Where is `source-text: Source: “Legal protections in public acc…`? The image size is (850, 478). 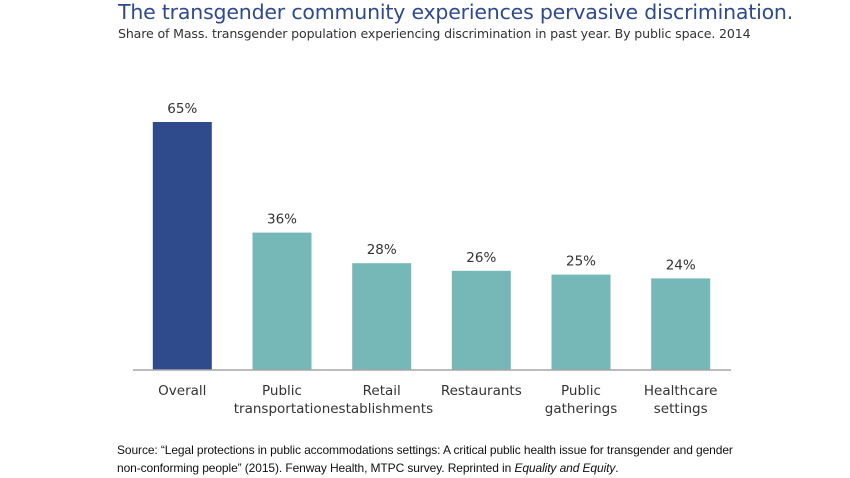 source-text: Source: “Legal protections in public acc… is located at coordinates (425, 459).